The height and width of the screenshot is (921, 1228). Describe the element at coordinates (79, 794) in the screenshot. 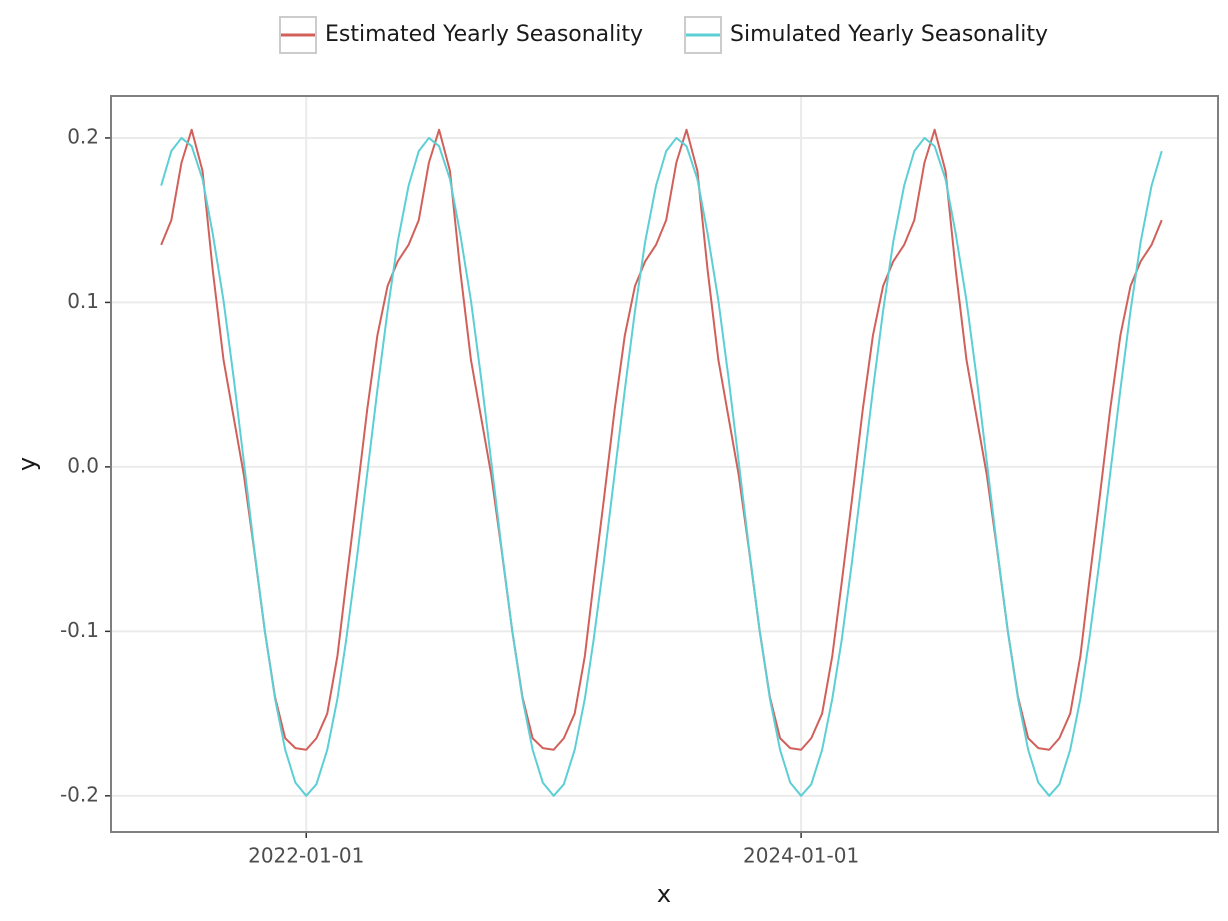

I see `y-tick-label: -0.2` at that location.